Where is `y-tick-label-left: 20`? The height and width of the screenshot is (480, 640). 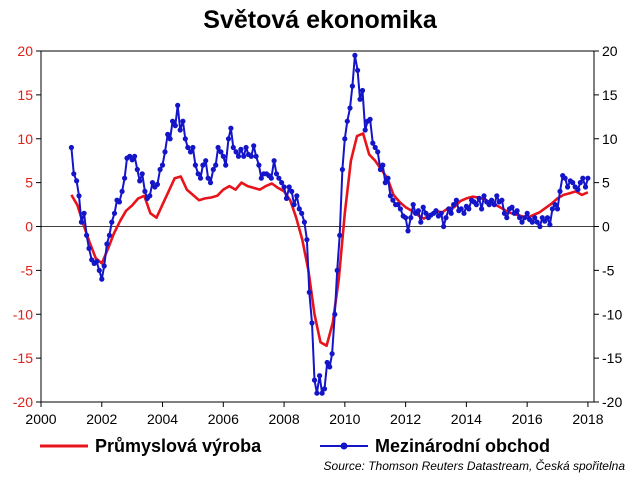 y-tick-label-left: 20 is located at coordinates (25, 51).